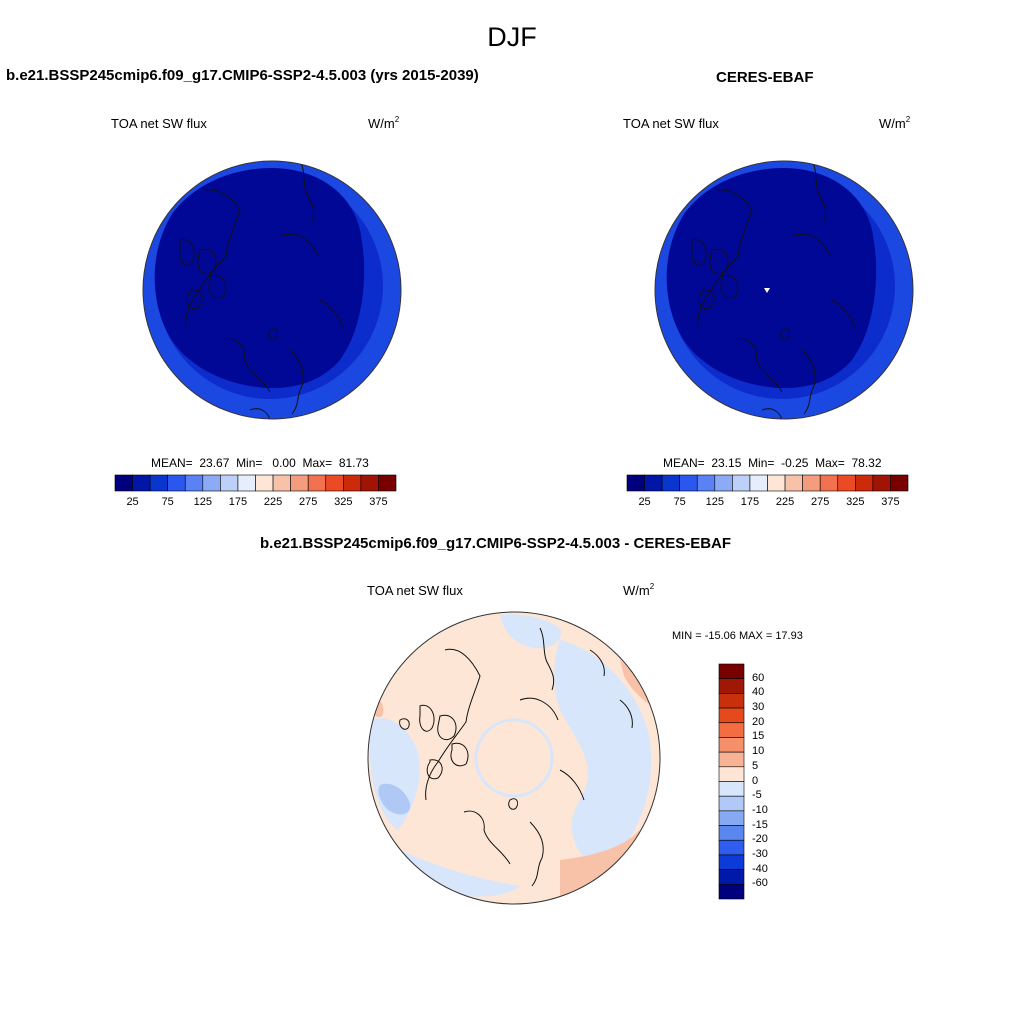  I want to click on model-colorbar-tick-label: 375, so click(378, 502).